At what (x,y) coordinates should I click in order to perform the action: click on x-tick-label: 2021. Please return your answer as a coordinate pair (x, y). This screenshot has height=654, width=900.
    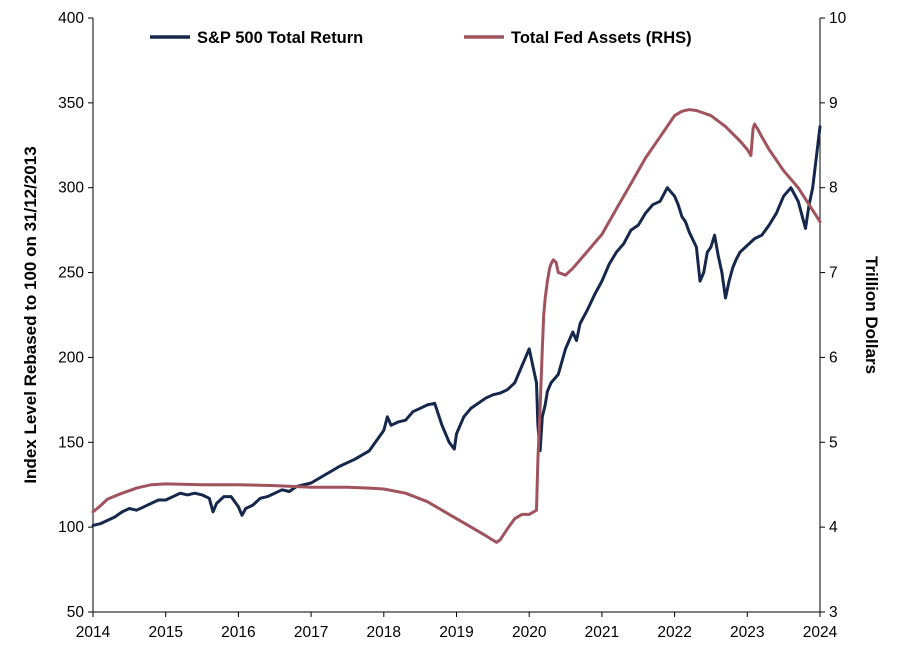
    Looking at the image, I should click on (602, 632).